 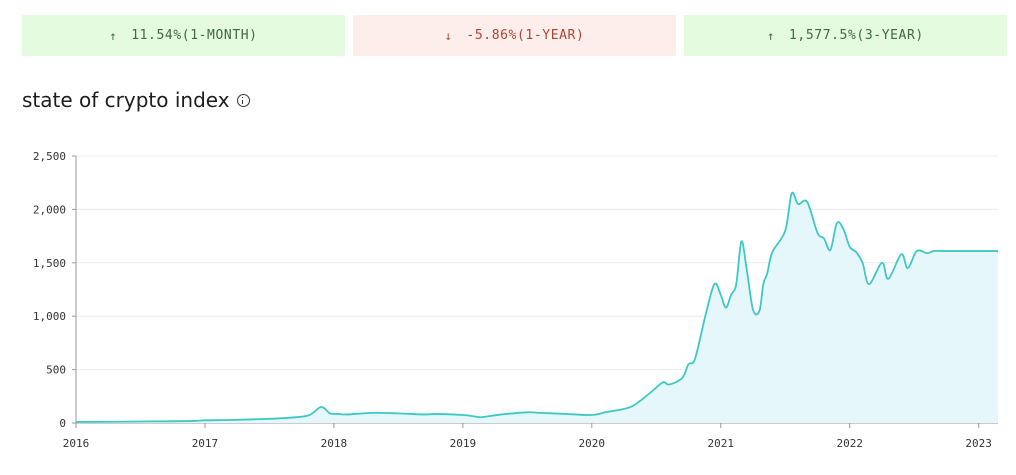 I want to click on x-tick-label: 2016, so click(x=76, y=443).